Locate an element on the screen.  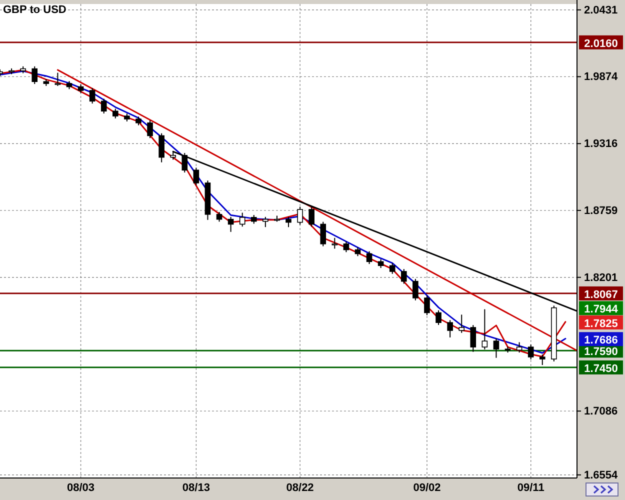
y-tick-label: 1.6554 is located at coordinates (601, 475).